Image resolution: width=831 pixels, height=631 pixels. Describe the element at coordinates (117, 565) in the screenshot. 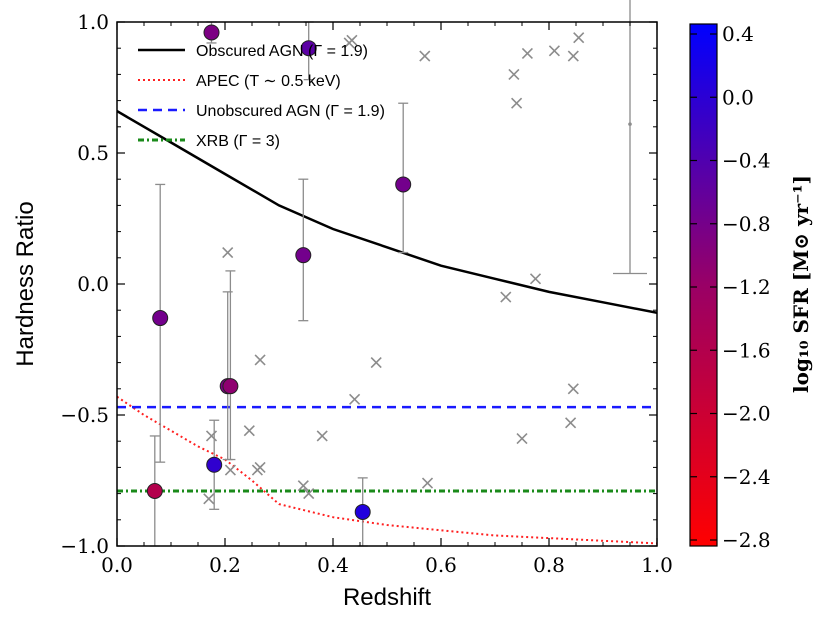

I see `x-tick-label: 0.0` at that location.